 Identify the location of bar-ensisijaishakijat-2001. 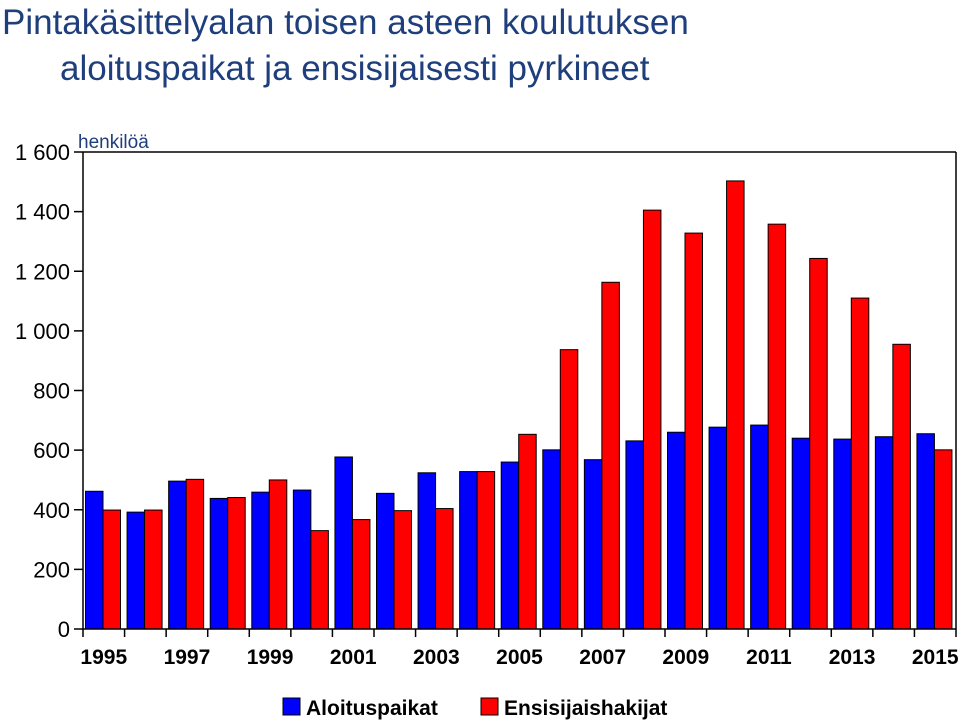
(361, 574).